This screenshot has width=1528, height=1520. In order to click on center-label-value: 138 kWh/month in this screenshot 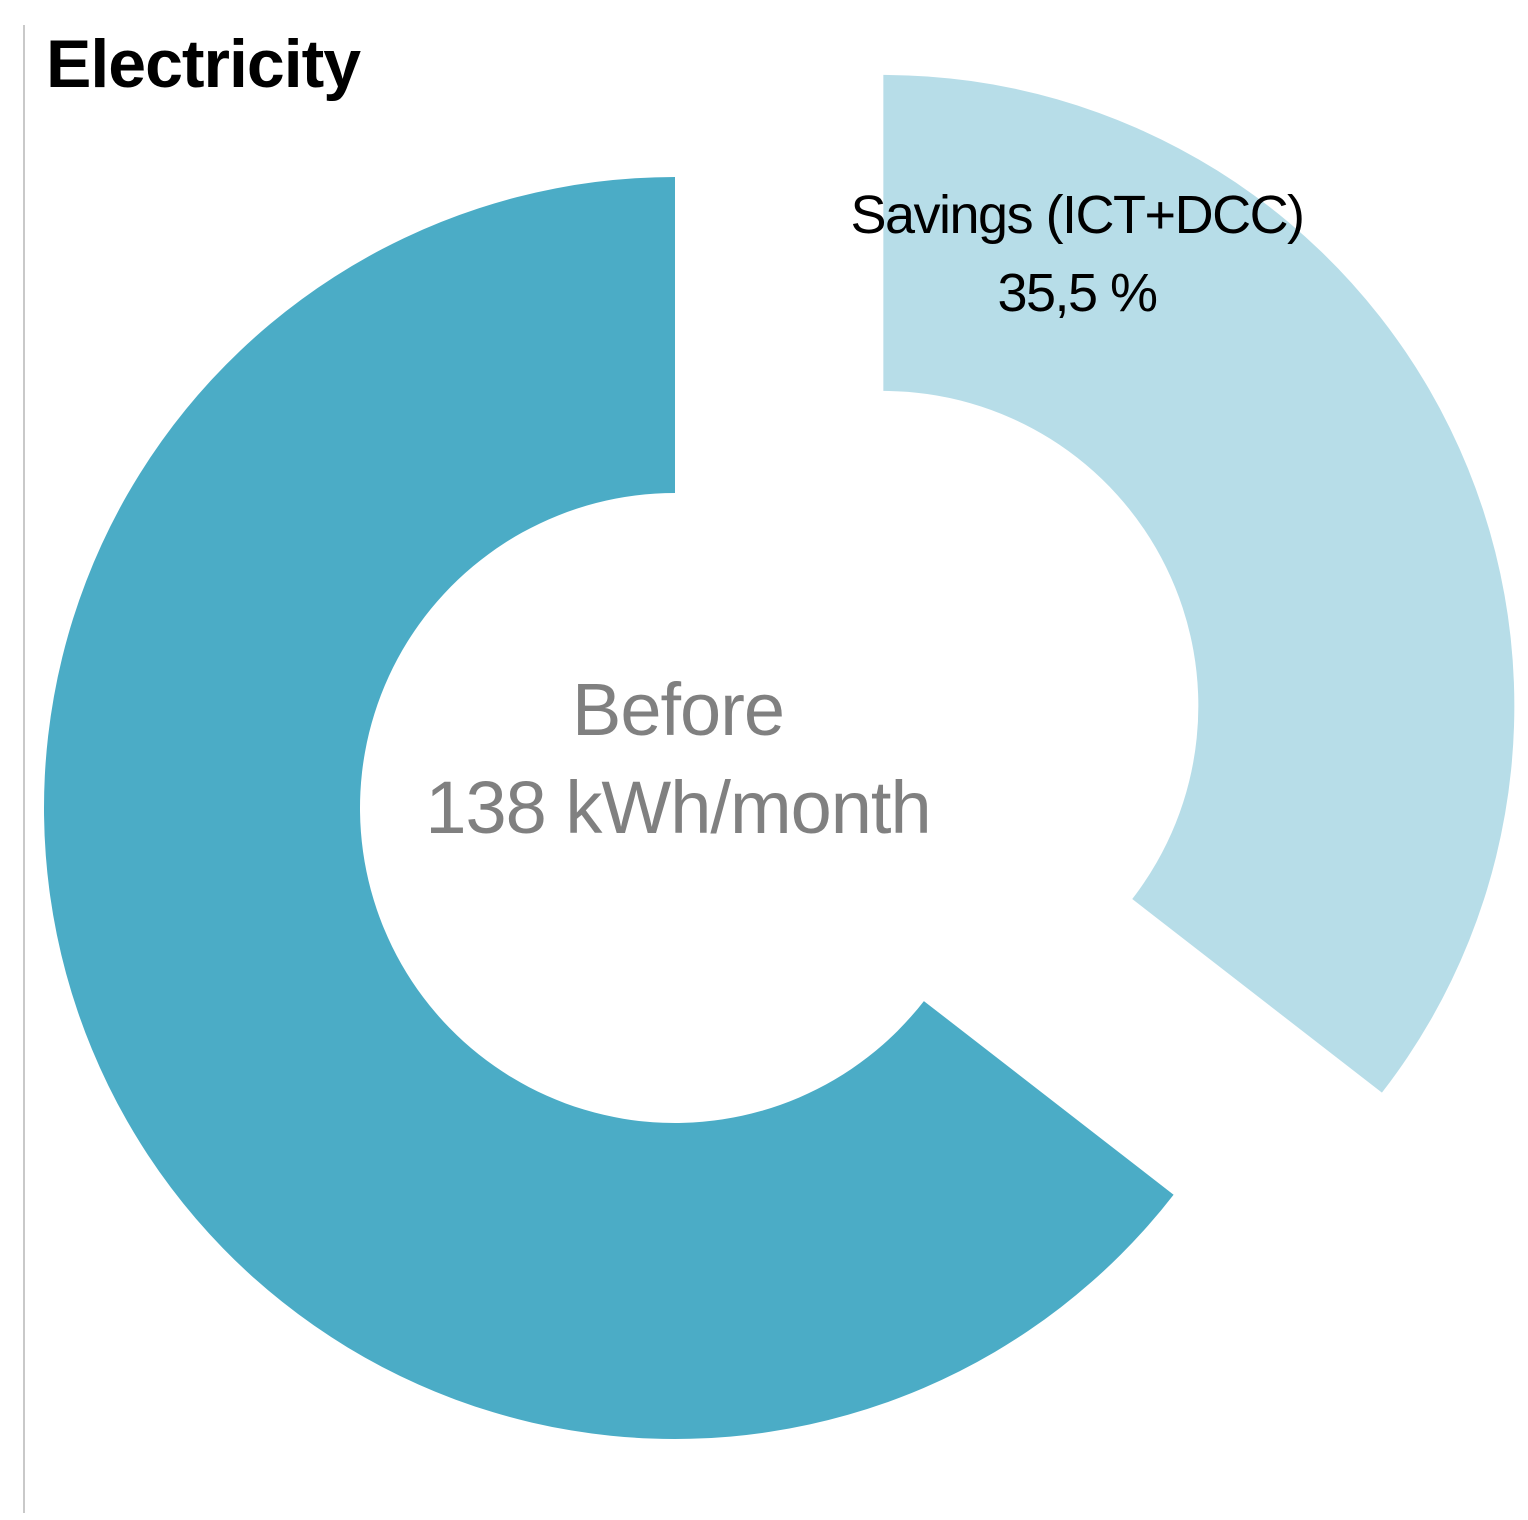, I will do `click(678, 807)`.